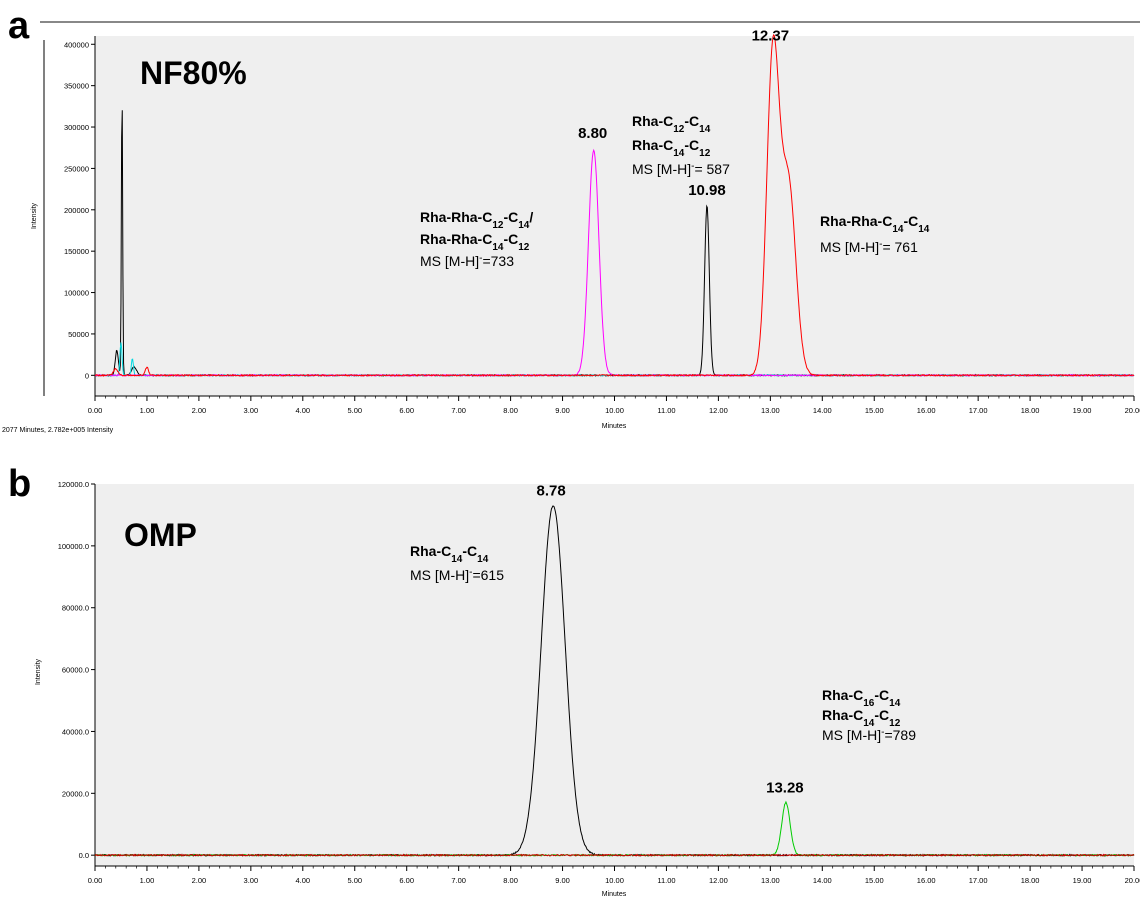 This screenshot has width=1140, height=899. What do you see at coordinates (869, 247) in the screenshot?
I see `annotation-line: MS [M-H]-= 761` at bounding box center [869, 247].